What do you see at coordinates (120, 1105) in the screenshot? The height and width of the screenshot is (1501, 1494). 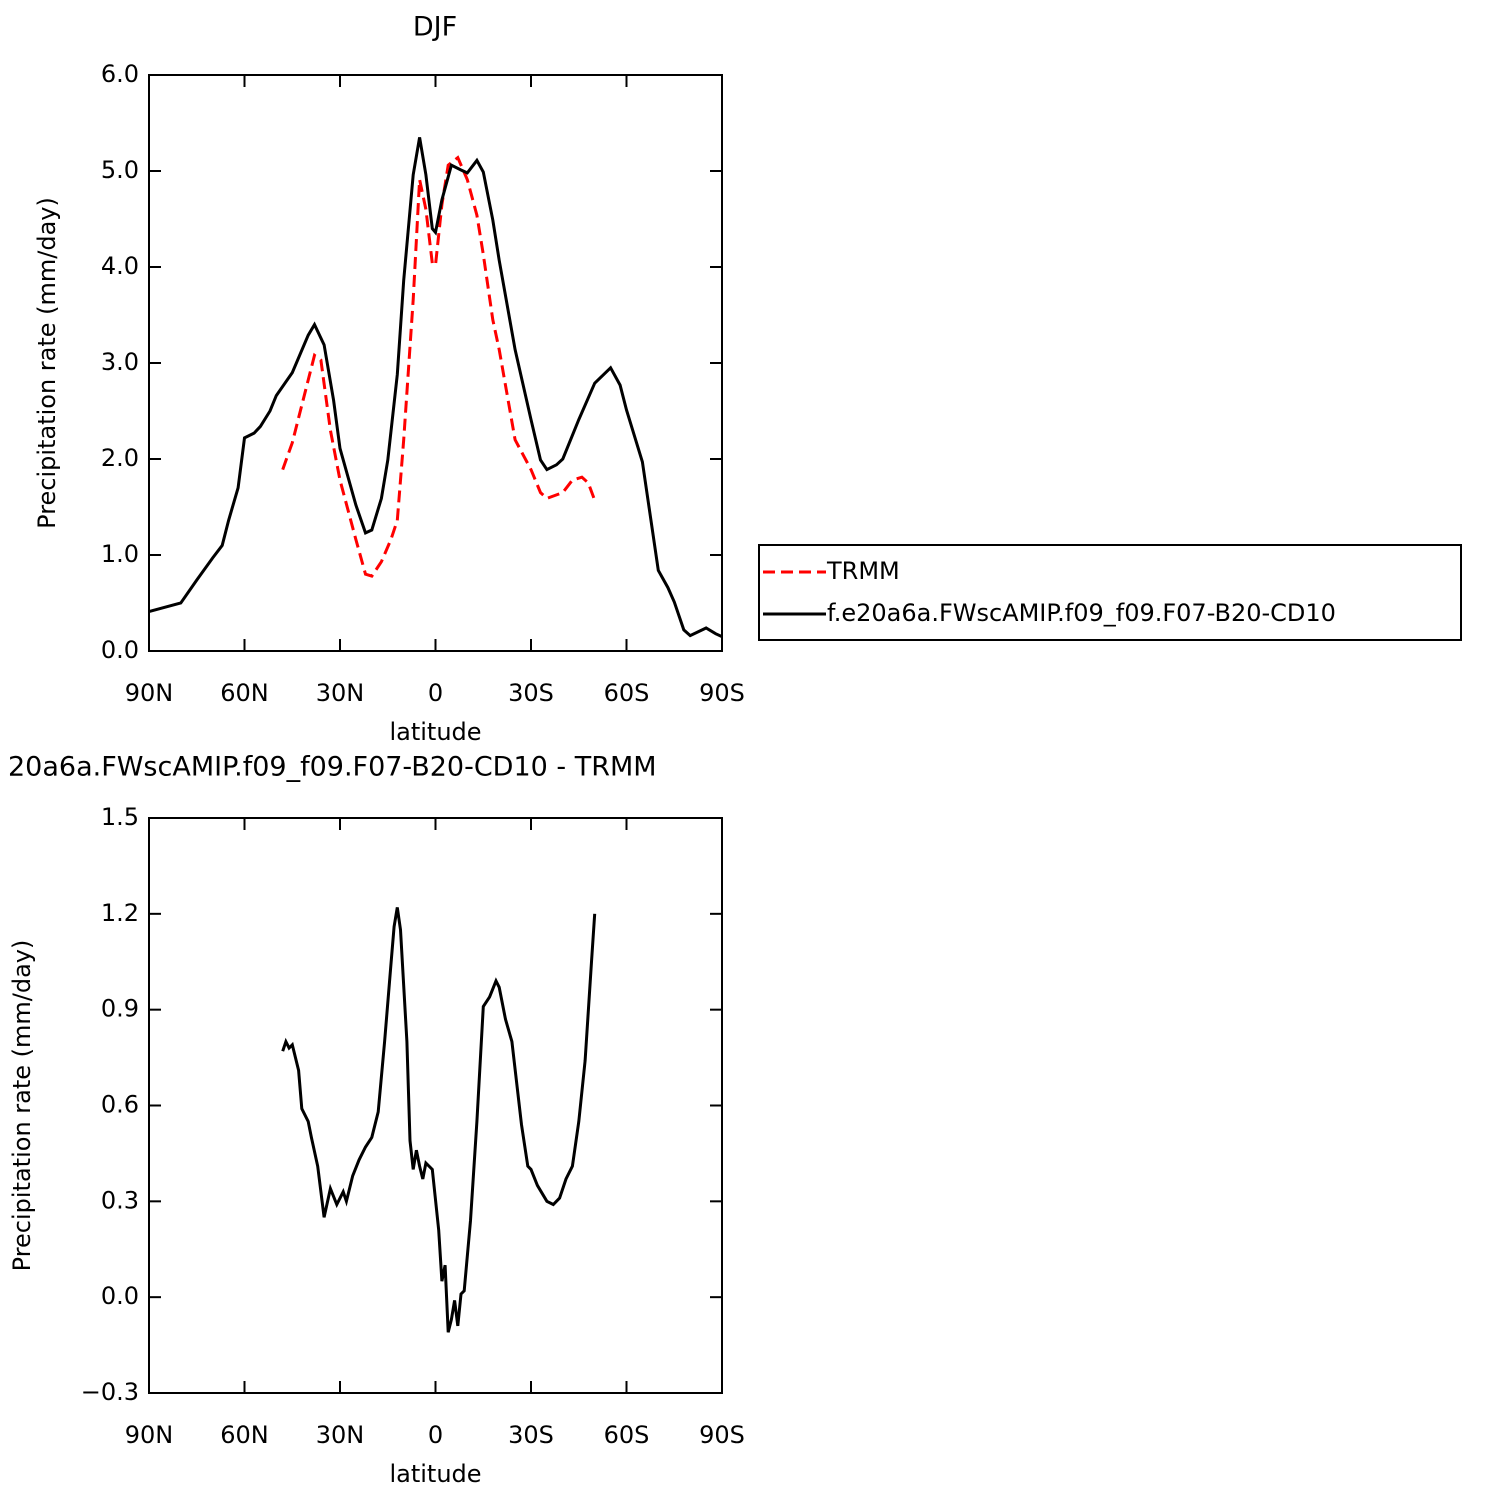 I see `y-tick-label: 0.6` at bounding box center [120, 1105].